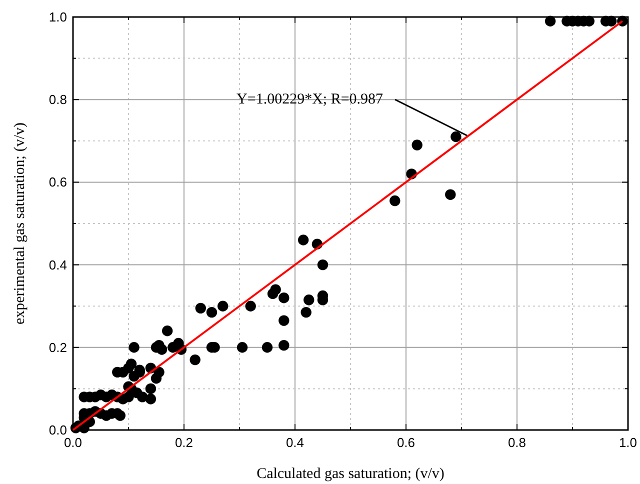 Image resolution: width=640 pixels, height=484 pixels. I want to click on x-axis-title: Calculated gas saturation; (v/v), so click(350, 474).